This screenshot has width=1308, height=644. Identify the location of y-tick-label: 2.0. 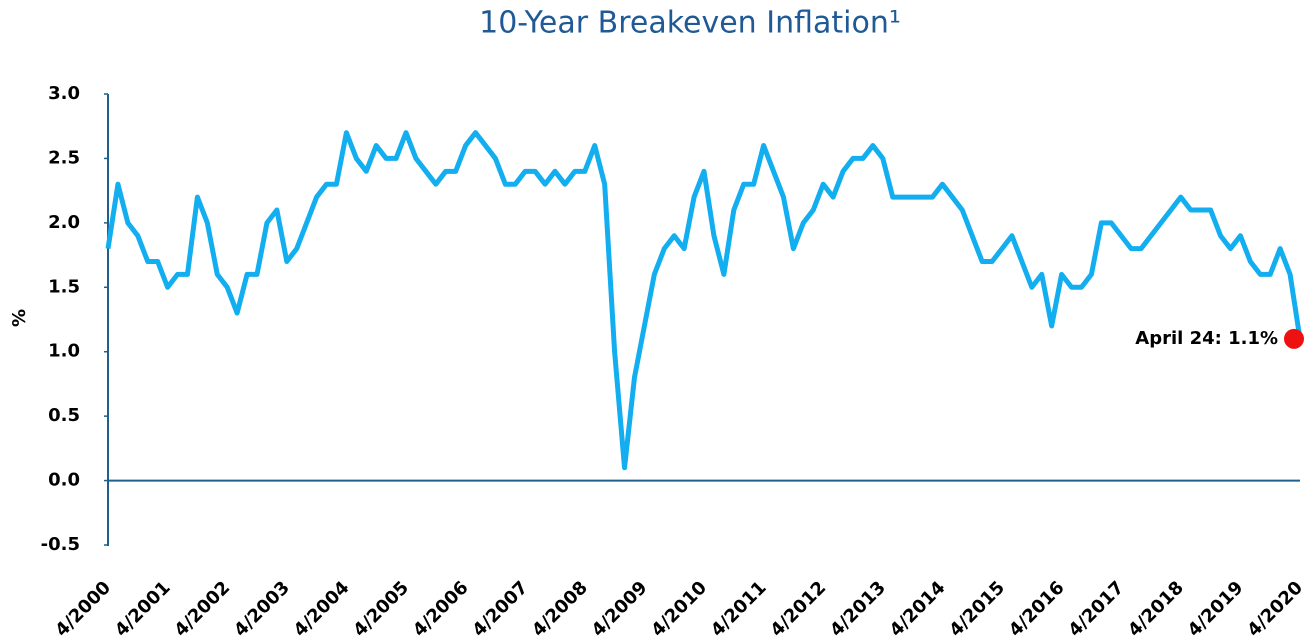
(64, 222).